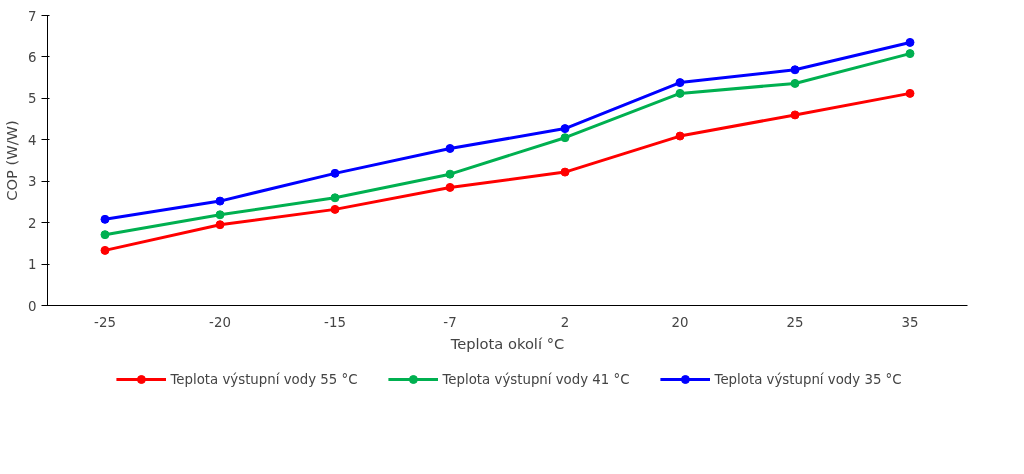 Image resolution: width=1024 pixels, height=474 pixels. What do you see at coordinates (680, 322) in the screenshot?
I see `x-tick-label: 20` at bounding box center [680, 322].